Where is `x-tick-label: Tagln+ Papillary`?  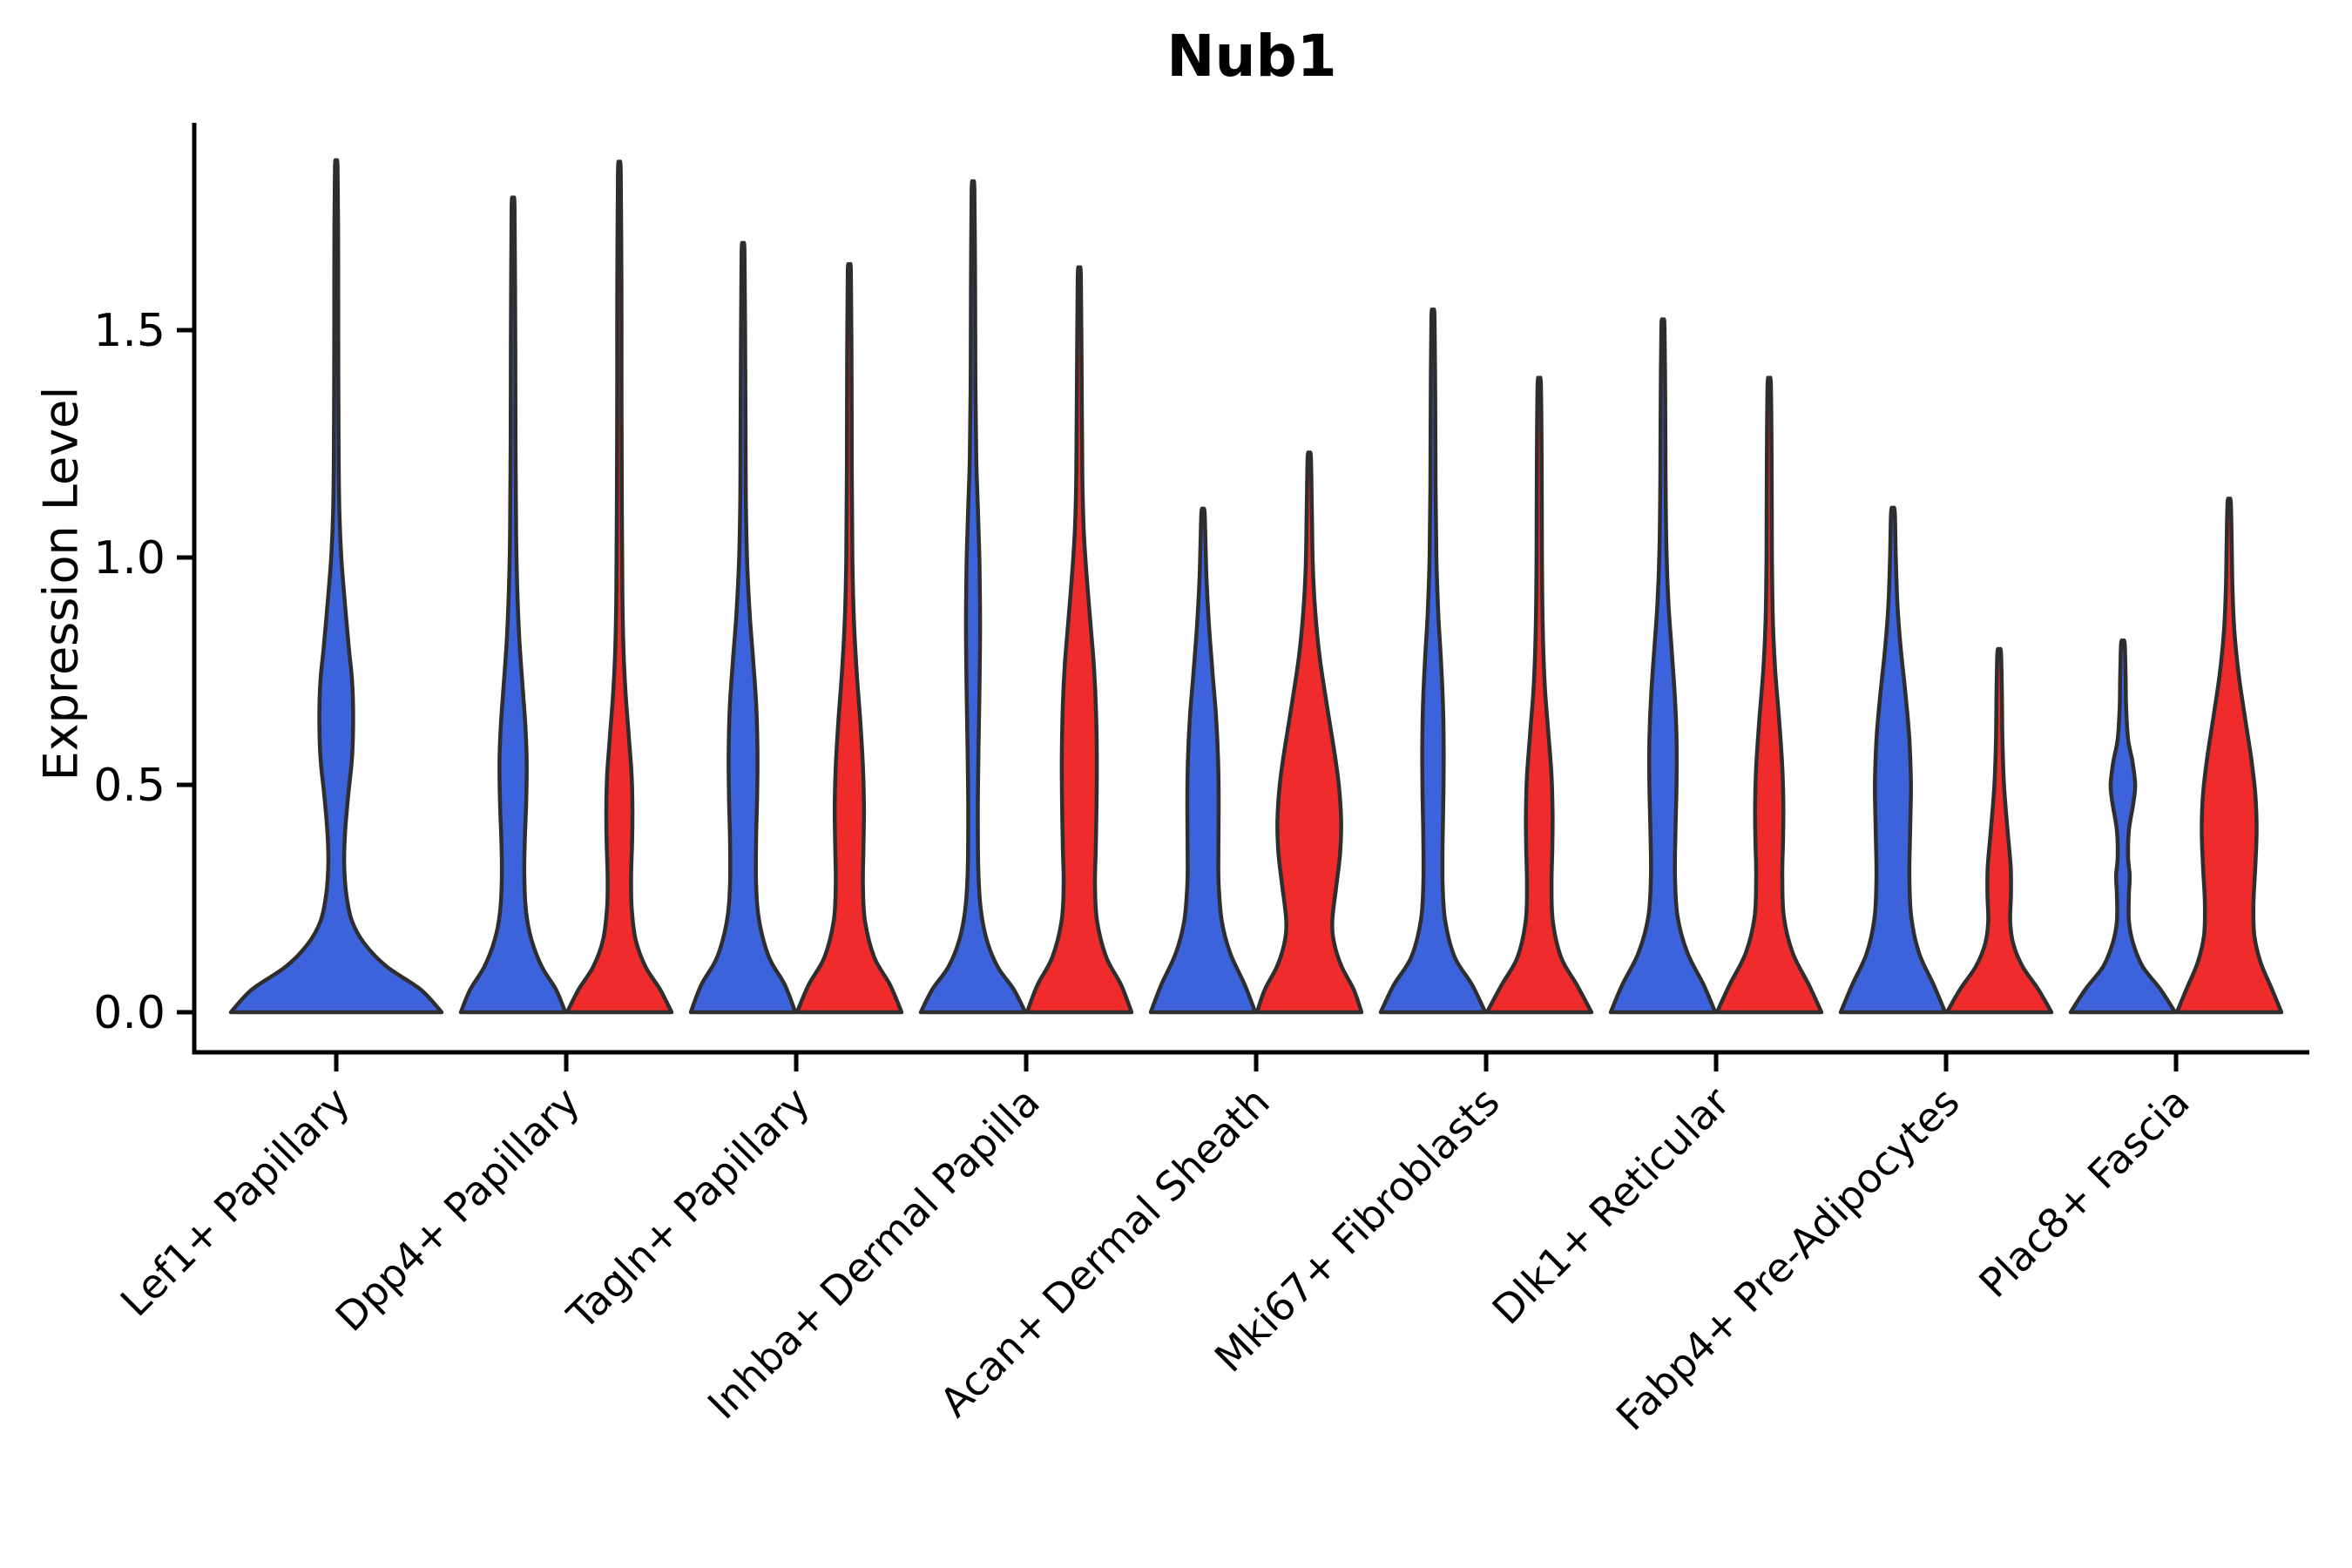
x-tick-label: Tagln+ Papillary is located at coordinates (688, 1209).